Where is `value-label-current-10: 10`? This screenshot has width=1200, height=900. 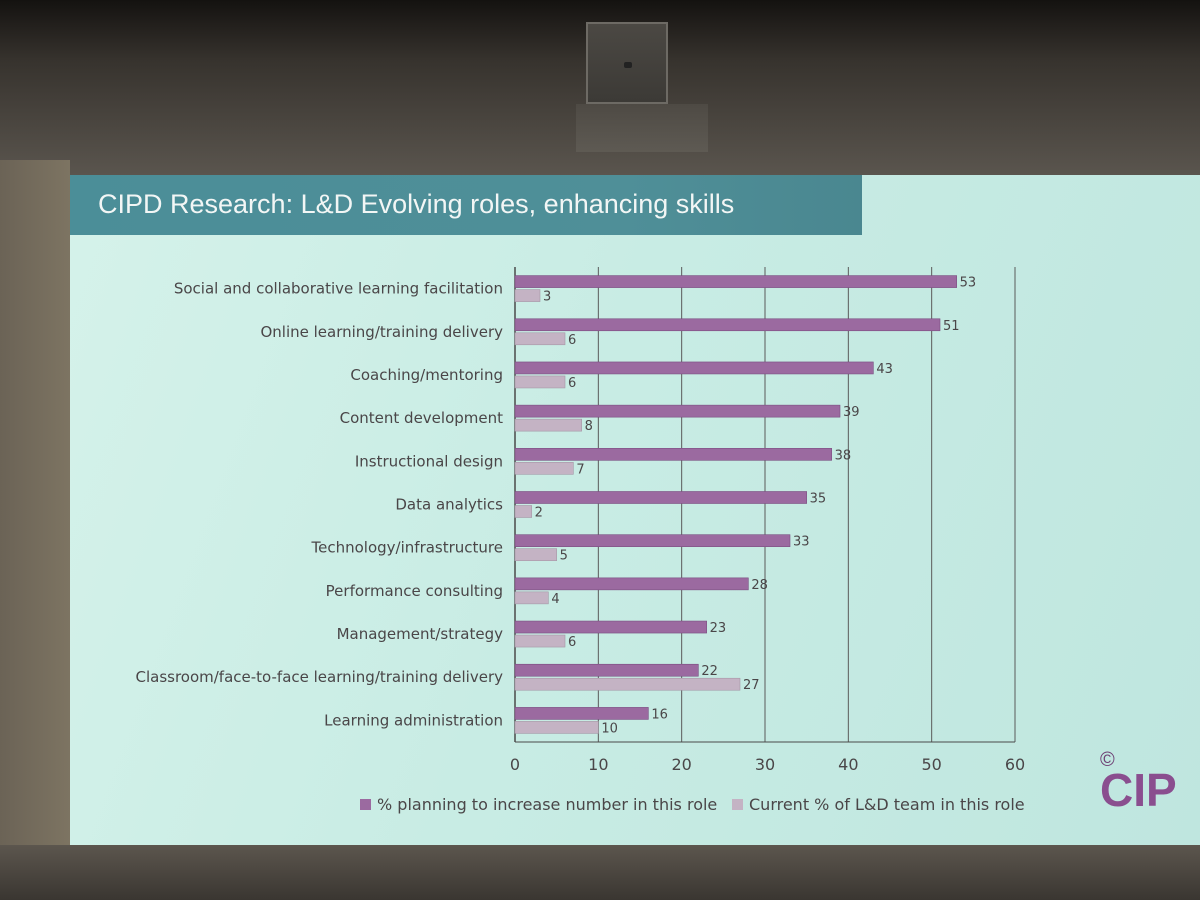 value-label-current-10: 10 is located at coordinates (609, 728).